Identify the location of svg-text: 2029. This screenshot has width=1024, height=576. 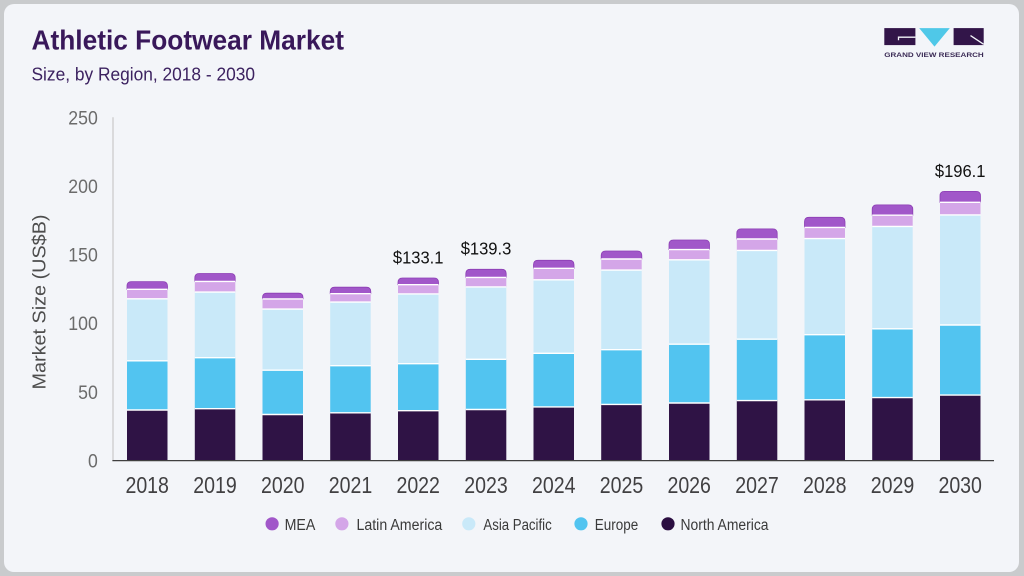
(893, 485).